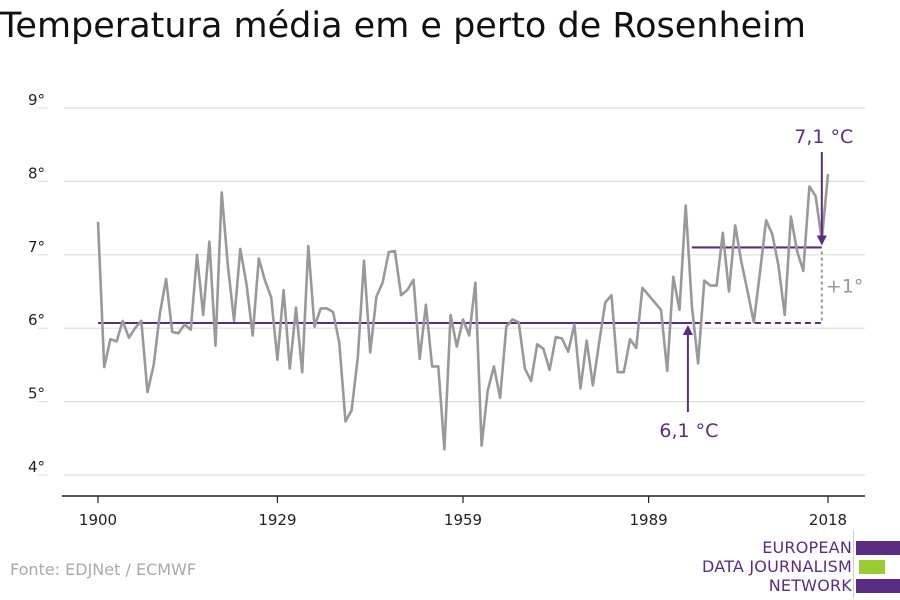 The width and height of the screenshot is (900, 600). What do you see at coordinates (36, 173) in the screenshot?
I see `y-tick-label: 8°` at bounding box center [36, 173].